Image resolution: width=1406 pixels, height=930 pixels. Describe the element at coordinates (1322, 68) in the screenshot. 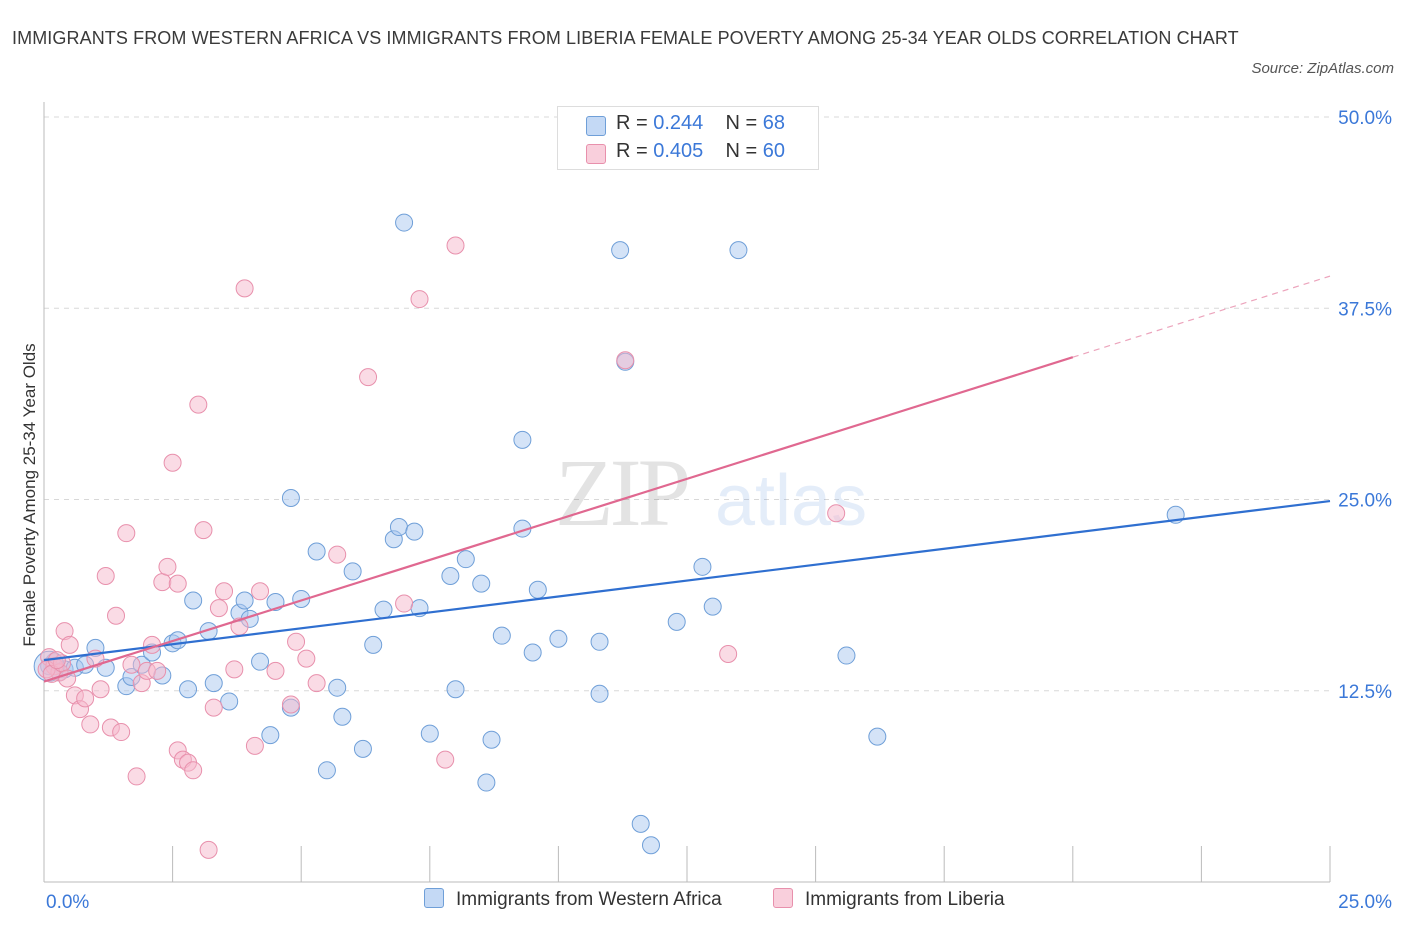

I see `source-label: Source: ZipAtlas.com` at that location.